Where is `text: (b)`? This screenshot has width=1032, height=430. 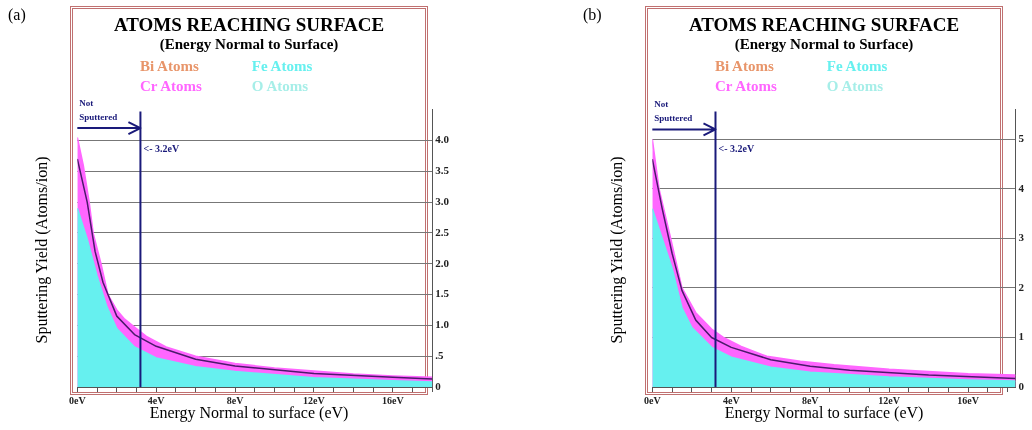
text: (b) is located at coordinates (592, 15).